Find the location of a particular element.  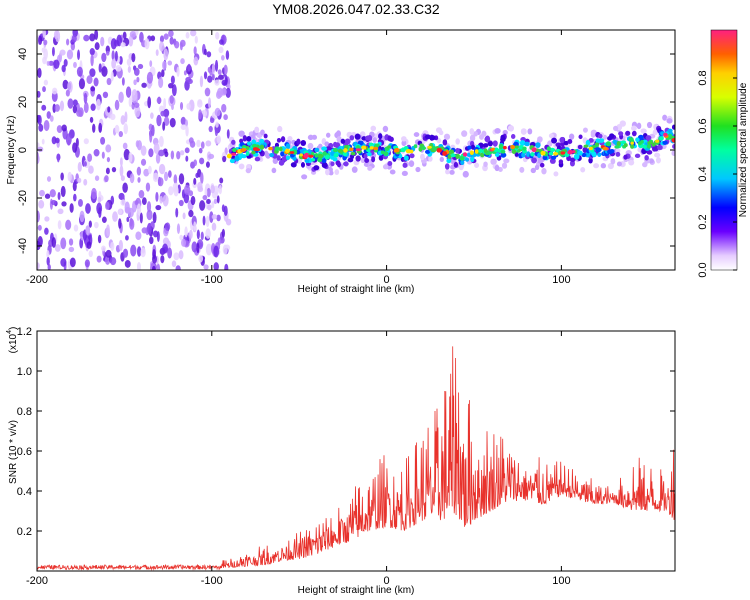

snr-xlabel: Height of straight line (km) is located at coordinates (356, 590).